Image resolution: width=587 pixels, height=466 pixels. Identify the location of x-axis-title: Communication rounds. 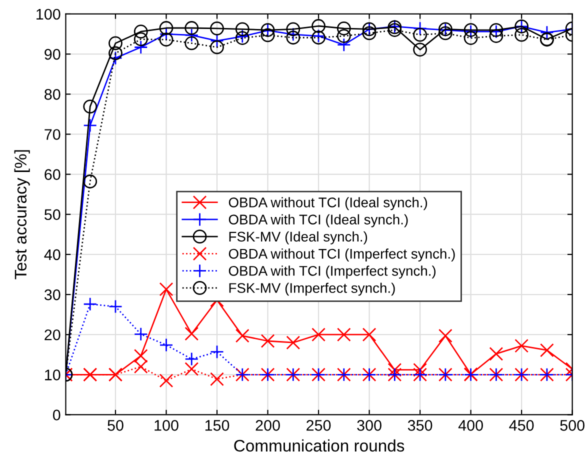
(319, 445).